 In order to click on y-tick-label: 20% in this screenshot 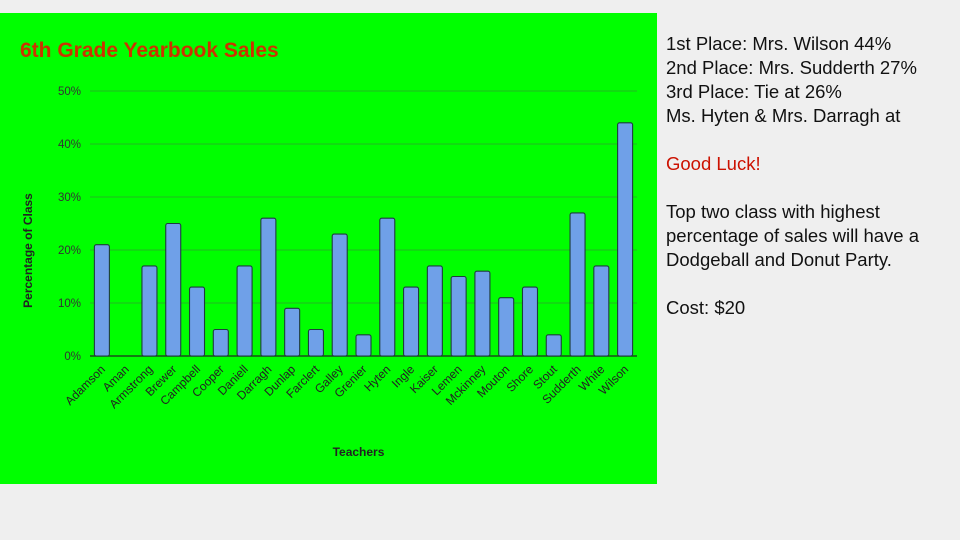, I will do `click(69, 251)`.